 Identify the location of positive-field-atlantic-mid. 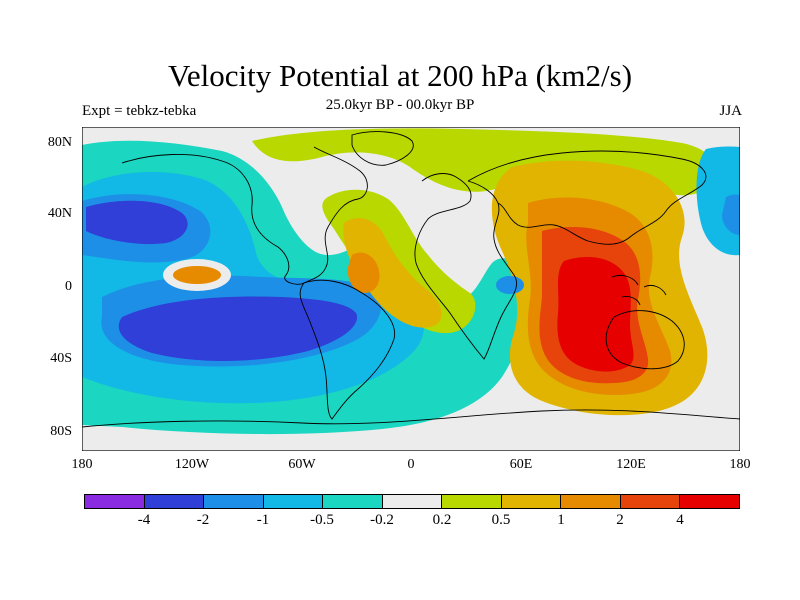
(392, 273).